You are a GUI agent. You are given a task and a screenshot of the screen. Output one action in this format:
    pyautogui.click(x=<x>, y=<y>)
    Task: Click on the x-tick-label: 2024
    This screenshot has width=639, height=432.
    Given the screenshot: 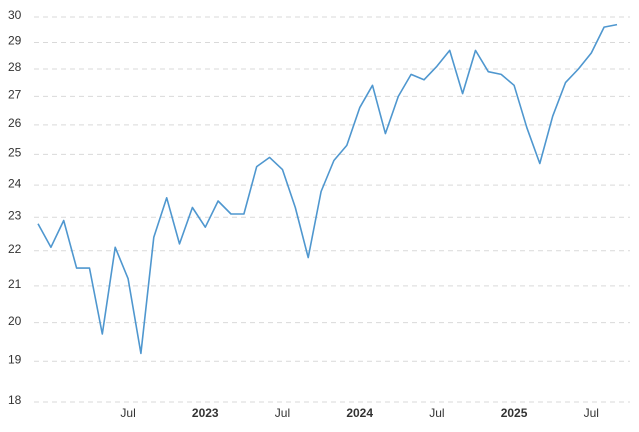 What is the action you would take?
    pyautogui.click(x=359, y=413)
    